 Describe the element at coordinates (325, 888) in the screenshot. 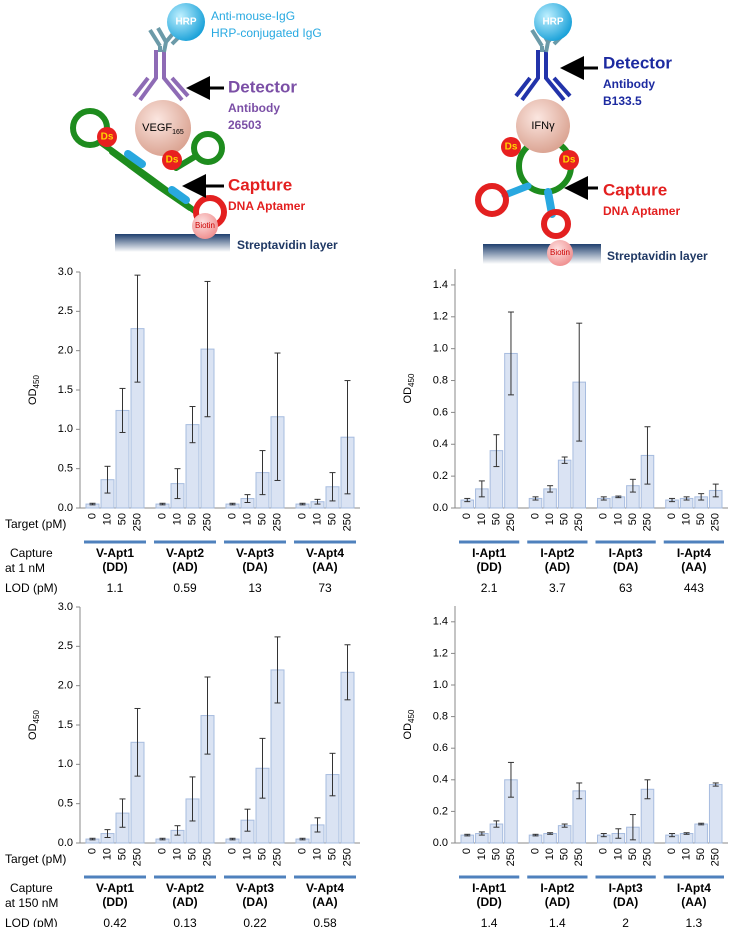

I see `group-name: V-Apt4` at that location.